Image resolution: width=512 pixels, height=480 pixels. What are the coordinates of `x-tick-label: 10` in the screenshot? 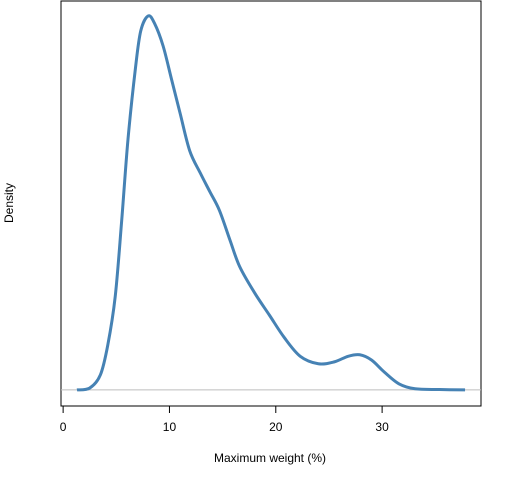 It's located at (170, 427).